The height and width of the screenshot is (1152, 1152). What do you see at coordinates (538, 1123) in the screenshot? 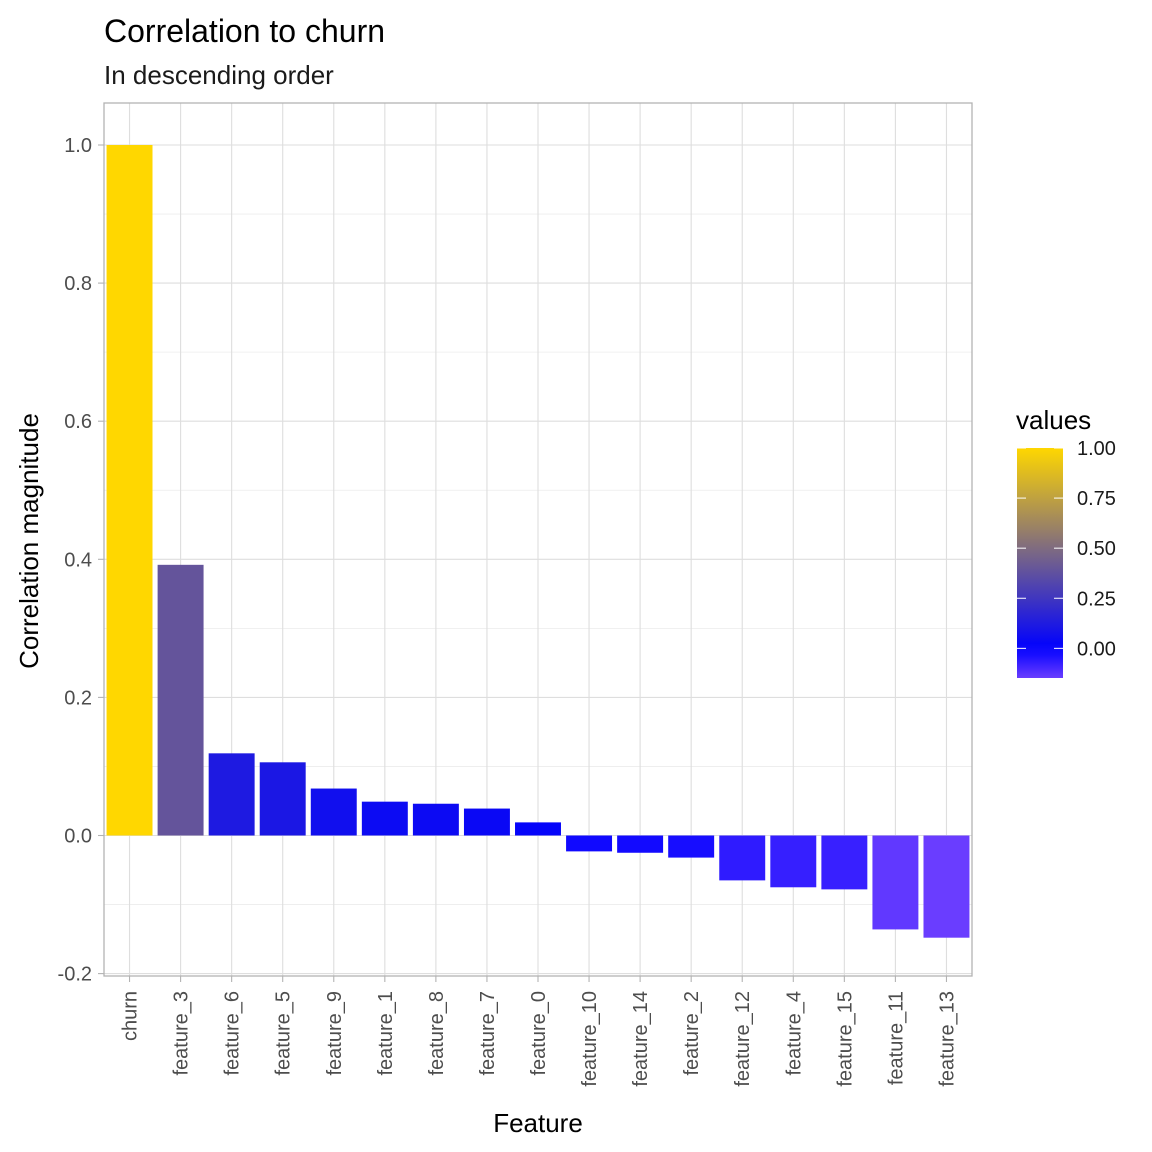
I see `x-axis-title: Feature` at bounding box center [538, 1123].